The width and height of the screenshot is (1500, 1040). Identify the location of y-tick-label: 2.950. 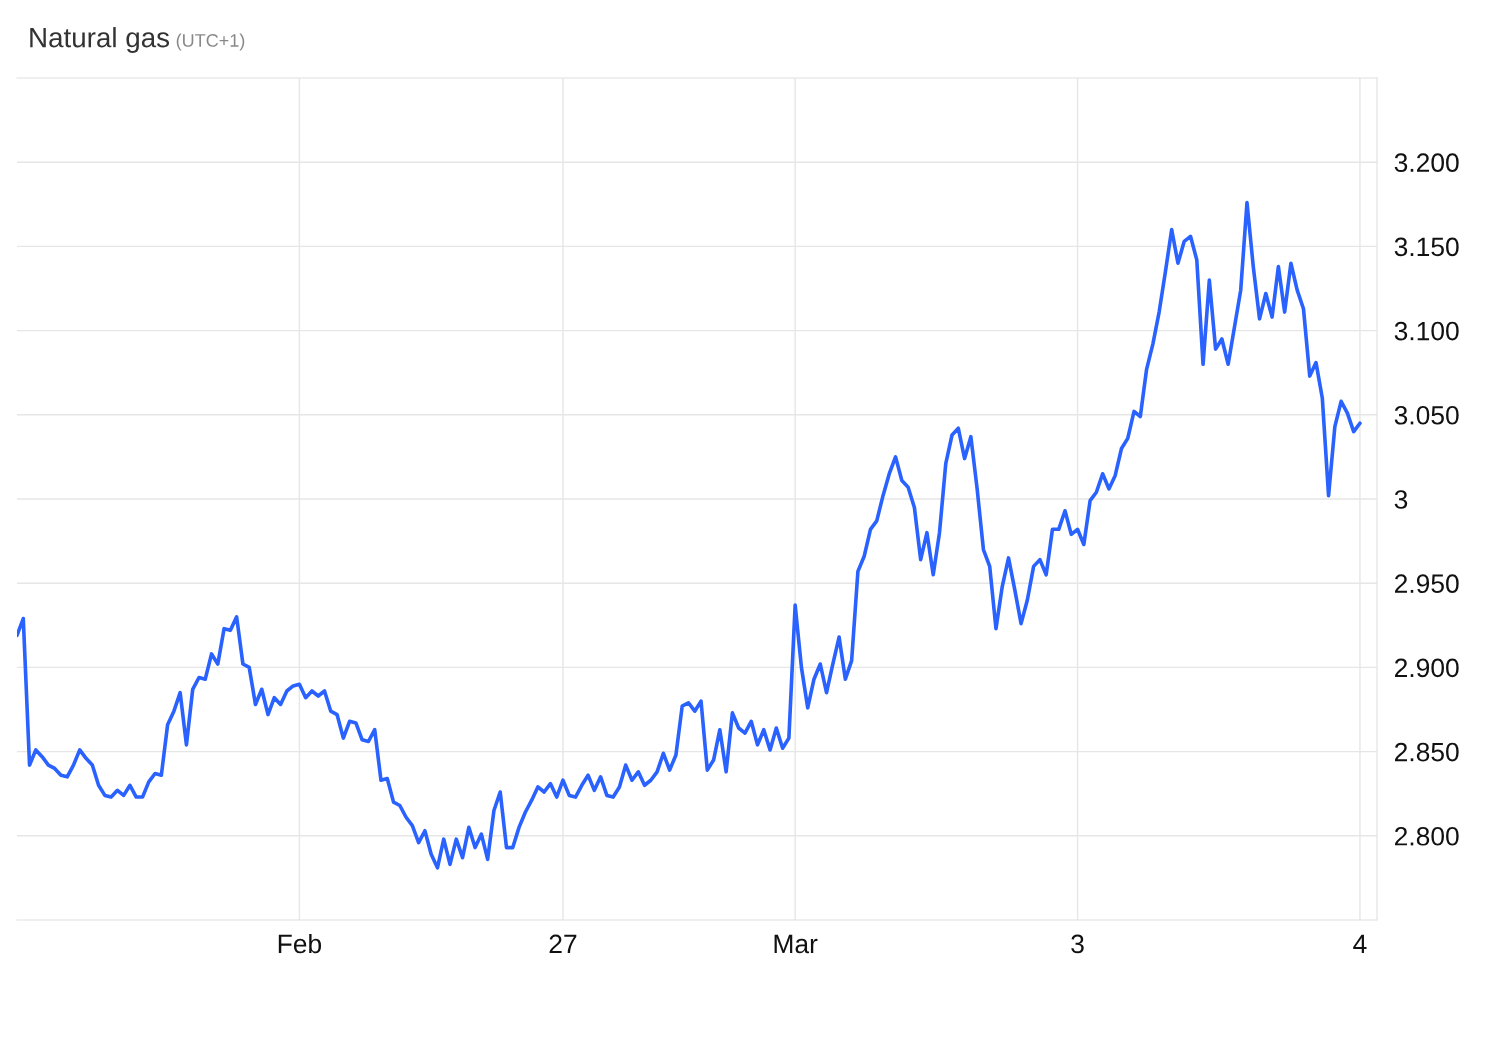
(1426, 584).